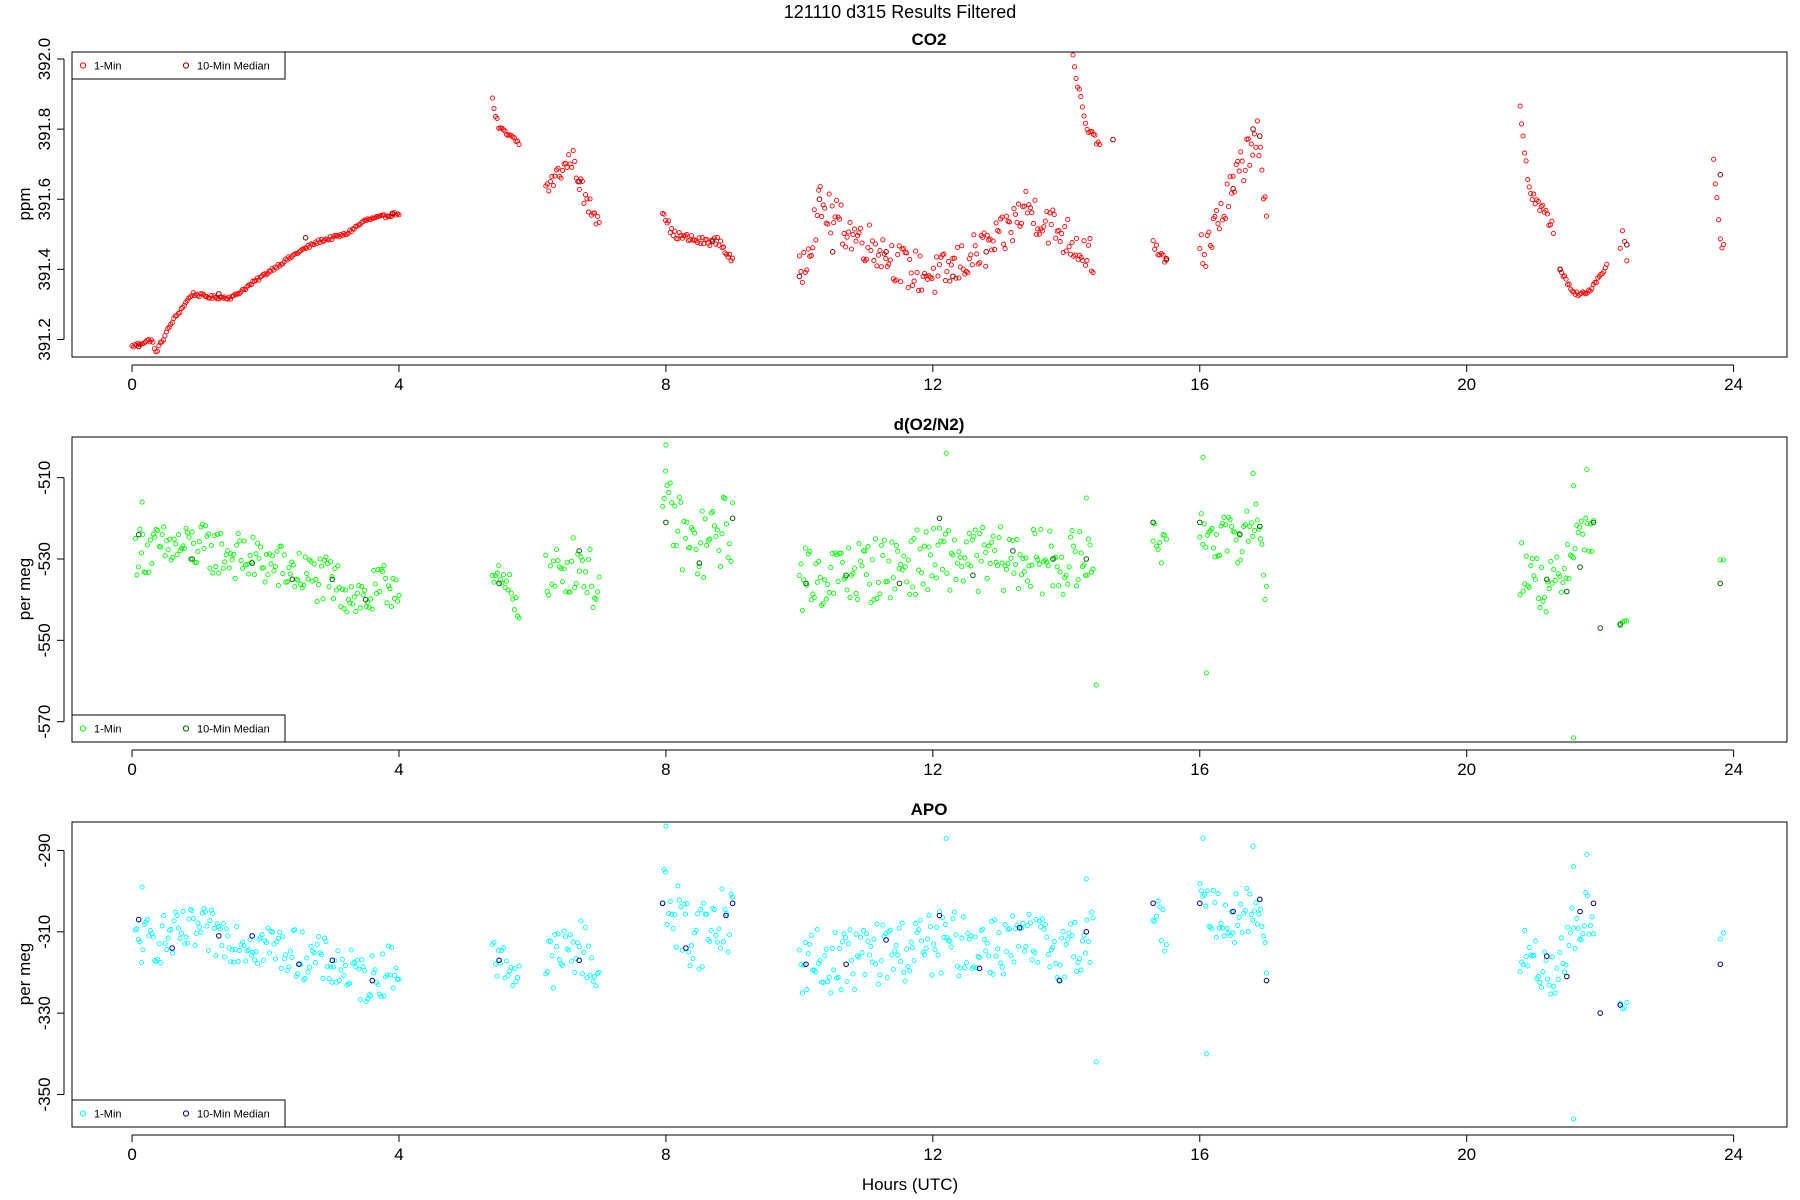 This screenshot has height=1200, width=1800. What do you see at coordinates (131, 769) in the screenshot?
I see `x-tick-label-o2n2: 0` at bounding box center [131, 769].